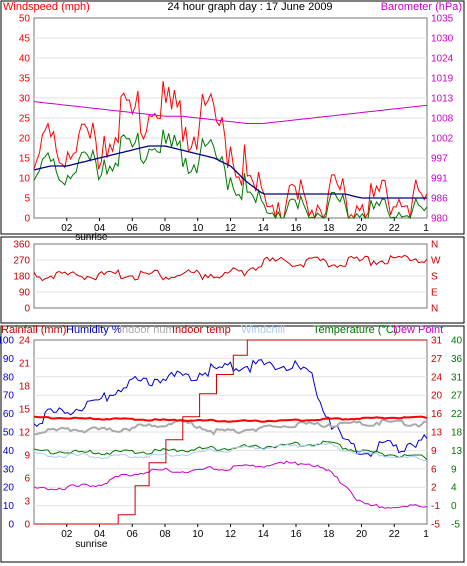  What do you see at coordinates (25, 99) in the screenshot?
I see `wind-ytick-6: 30` at bounding box center [25, 99].